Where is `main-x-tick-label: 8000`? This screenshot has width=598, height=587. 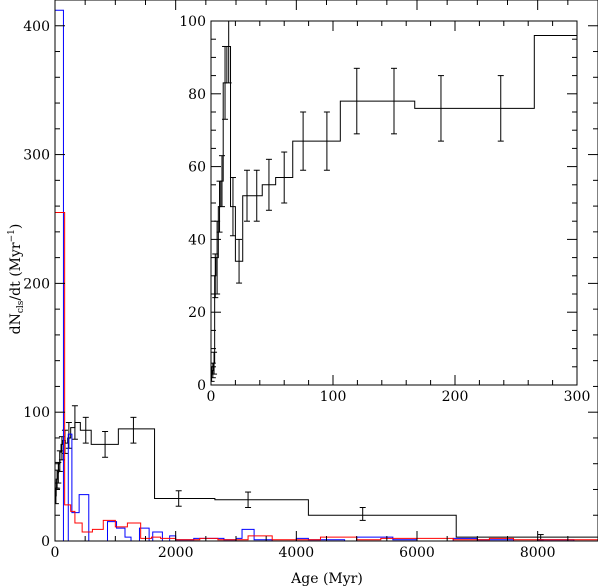
main-x-tick-label: 8000 is located at coordinates (538, 553).